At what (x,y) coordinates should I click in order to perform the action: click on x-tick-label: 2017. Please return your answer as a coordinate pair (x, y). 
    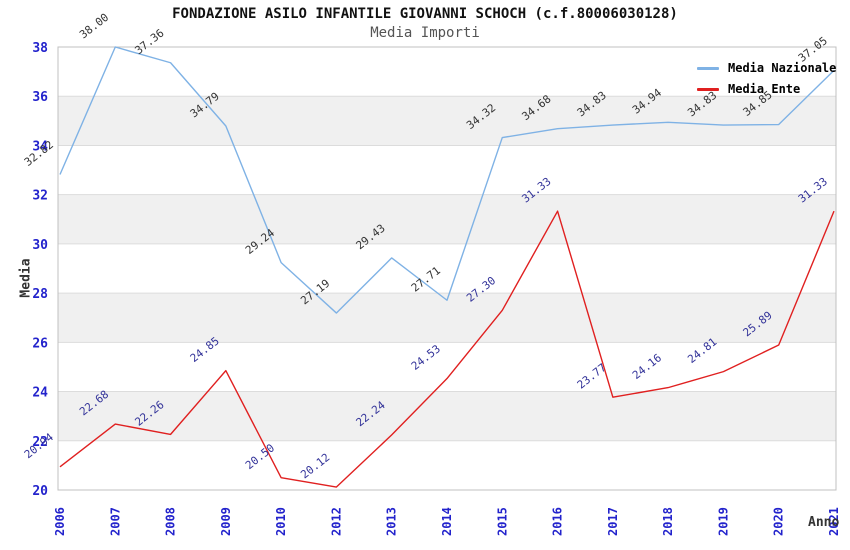
    Looking at the image, I should click on (613, 521).